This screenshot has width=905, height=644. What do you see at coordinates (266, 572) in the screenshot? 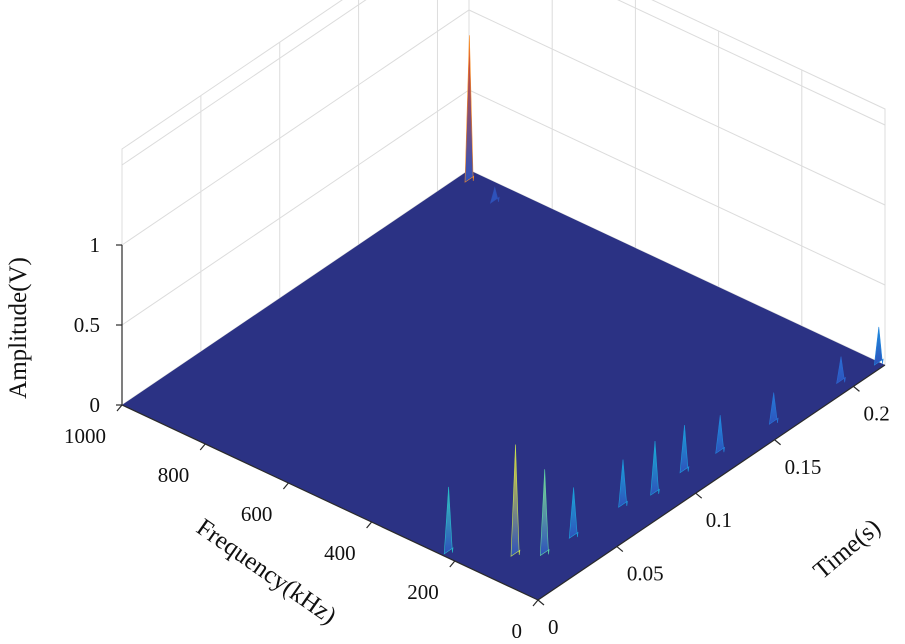
I see `y-axis-title: Frequency(kHz)` at bounding box center [266, 572].